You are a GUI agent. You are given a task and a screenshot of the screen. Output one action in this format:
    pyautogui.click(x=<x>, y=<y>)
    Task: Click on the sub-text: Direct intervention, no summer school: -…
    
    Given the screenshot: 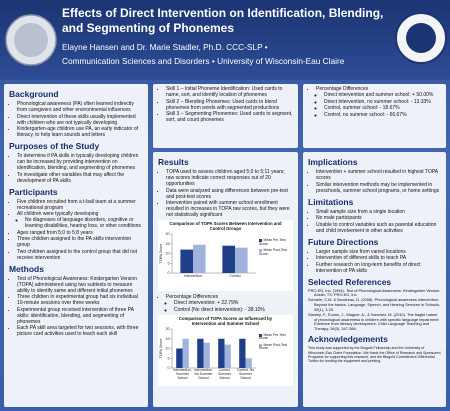 What is the action you would take?
    pyautogui.click(x=377, y=101)
    